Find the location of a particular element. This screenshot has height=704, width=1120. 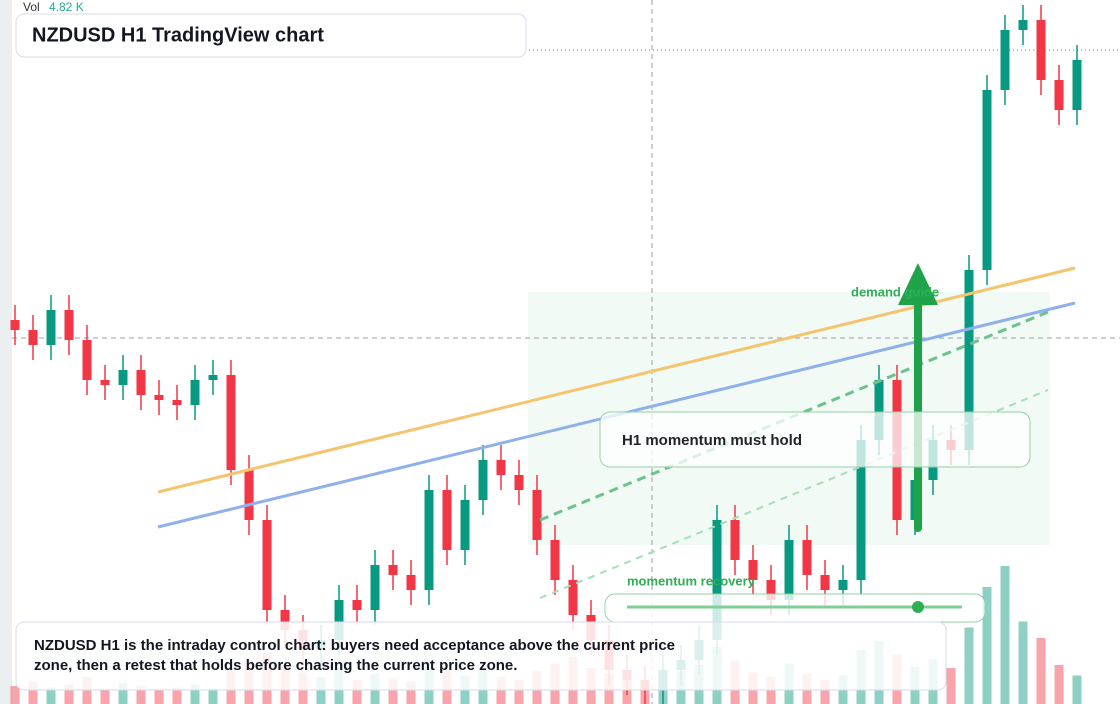

left-strip is located at coordinates (6, 352).